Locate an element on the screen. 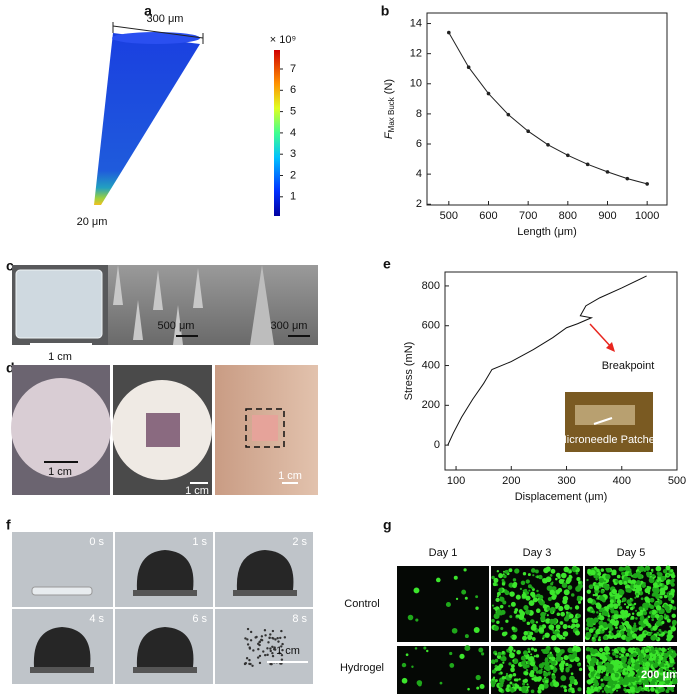 Image resolution: width=692 pixels, height=694 pixels. y-tick-label: 200 is located at coordinates (431, 405).